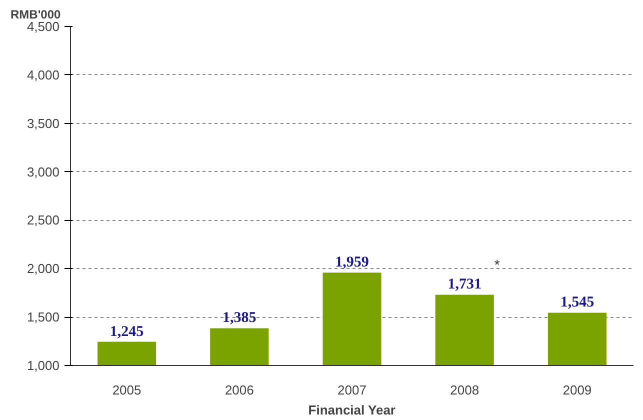  Describe the element at coordinates (43, 220) in the screenshot. I see `y-tick-label: 2,500` at that location.